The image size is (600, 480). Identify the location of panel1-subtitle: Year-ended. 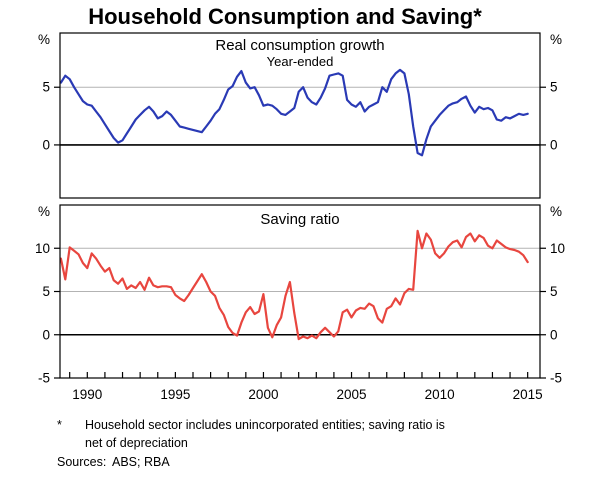
(300, 61).